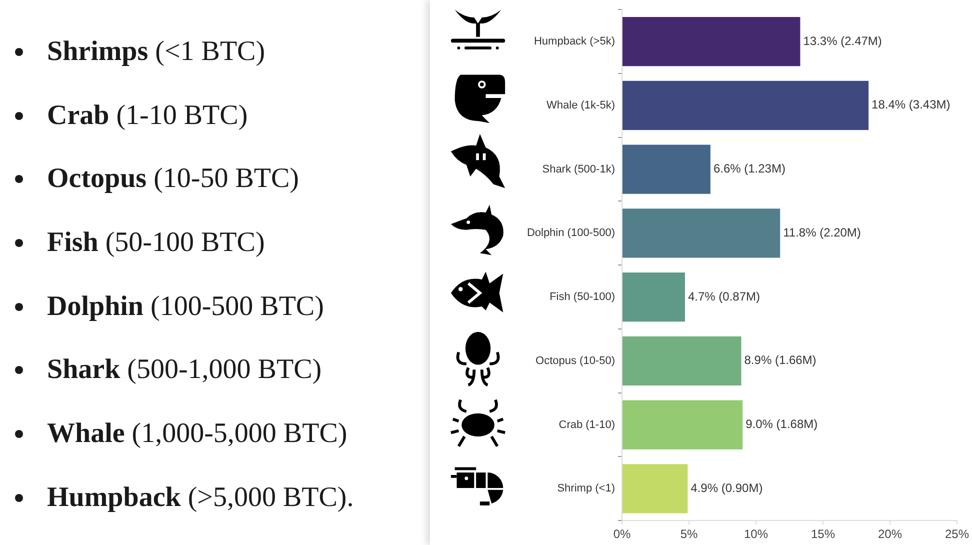 The image size is (972, 545). What do you see at coordinates (622, 534) in the screenshot?
I see `x-tick-label: 0%` at bounding box center [622, 534].